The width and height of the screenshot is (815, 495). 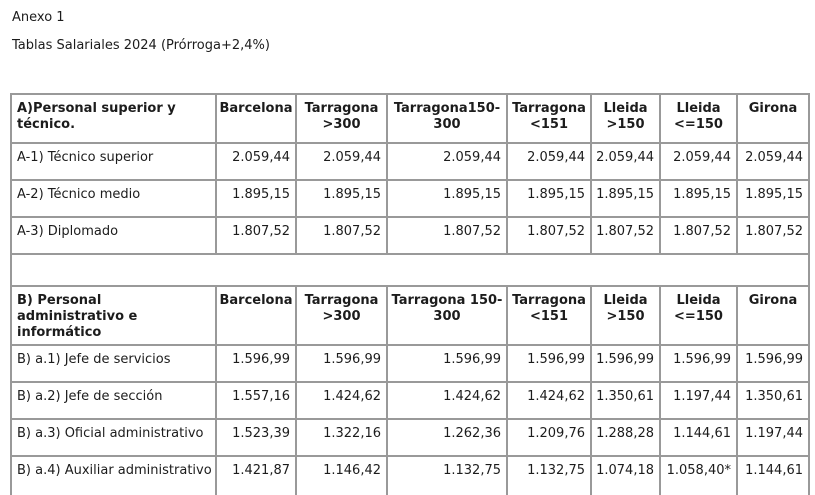 What do you see at coordinates (113, 198) in the screenshot?
I see `row-label: A-2) Técnico medio` at bounding box center [113, 198].